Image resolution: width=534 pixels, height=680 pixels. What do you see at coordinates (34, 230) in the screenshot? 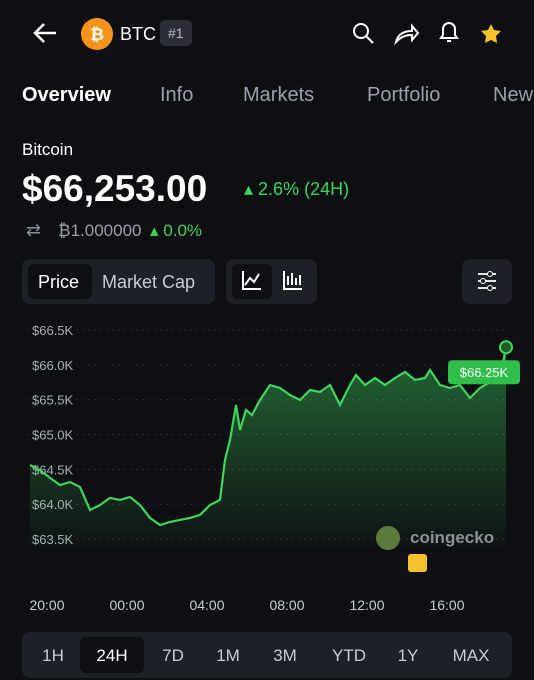
I see `swap-icon: ⇄` at bounding box center [34, 230].